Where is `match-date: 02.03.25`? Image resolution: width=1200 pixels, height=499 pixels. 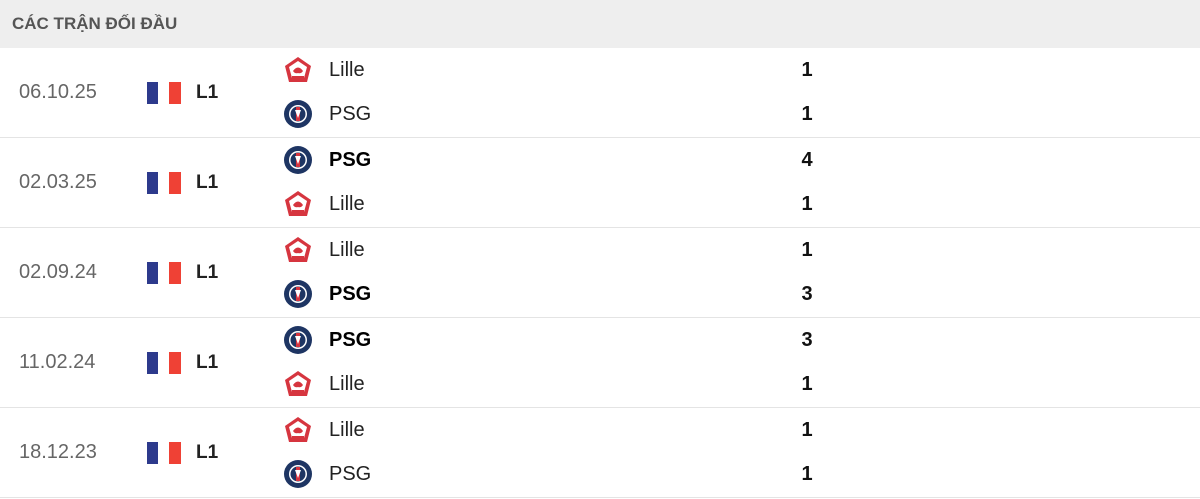 match-date: 02.03.25 is located at coordinates (58, 182).